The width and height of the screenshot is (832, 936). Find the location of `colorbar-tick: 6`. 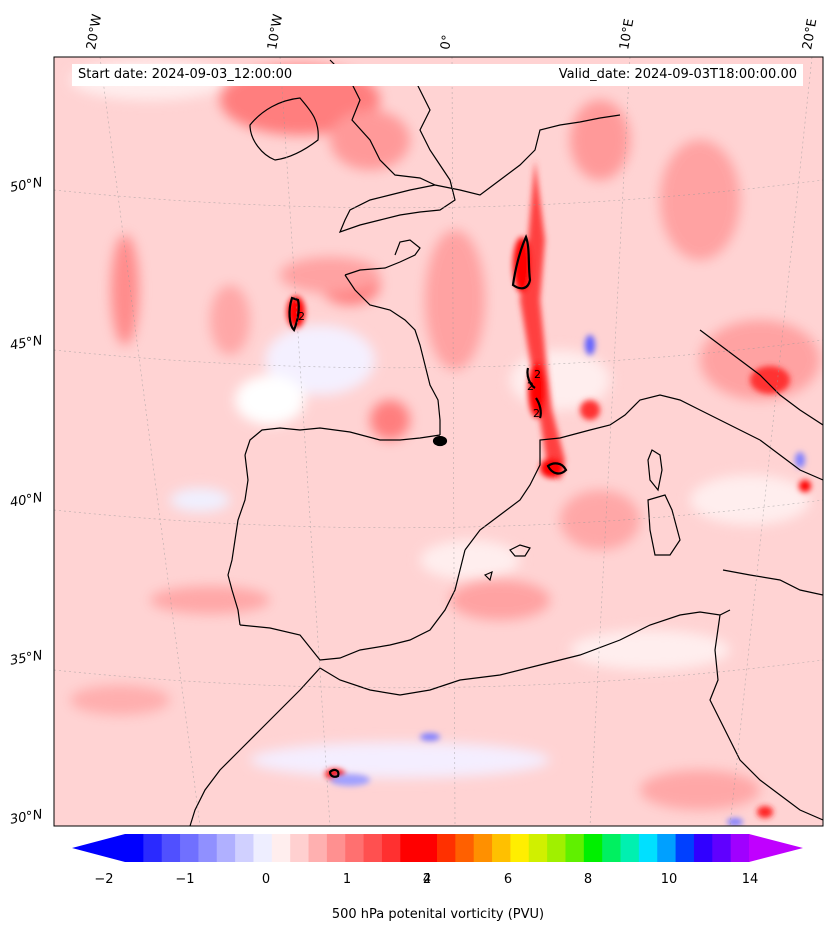

colorbar-tick: 6 is located at coordinates (508, 879).